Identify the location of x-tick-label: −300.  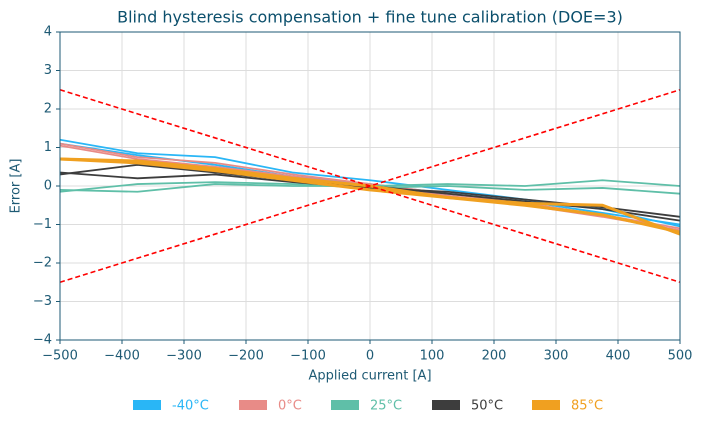
(184, 356).